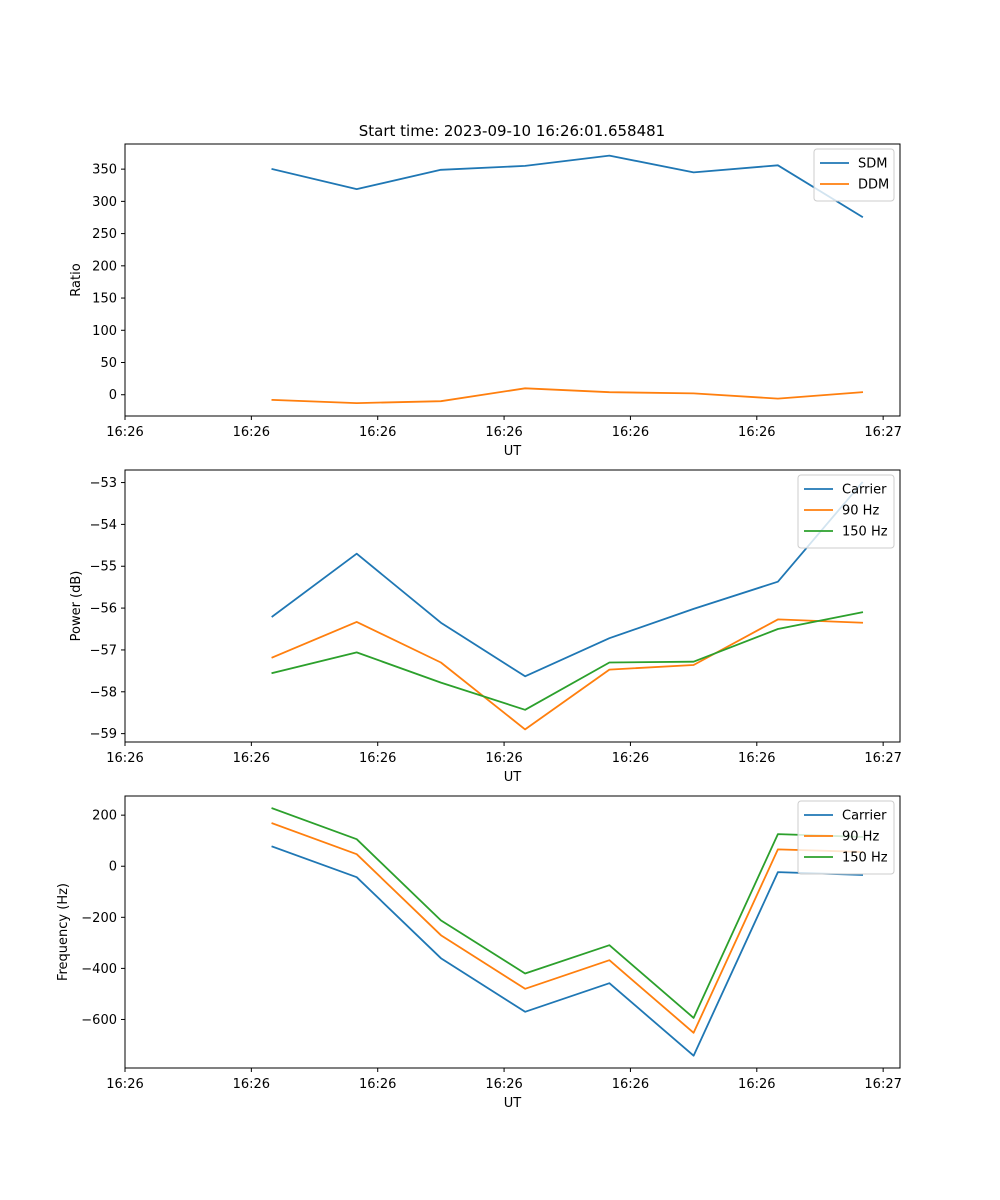  I want to click on frequency-x-tick-label: 16:27, so click(882, 1084).